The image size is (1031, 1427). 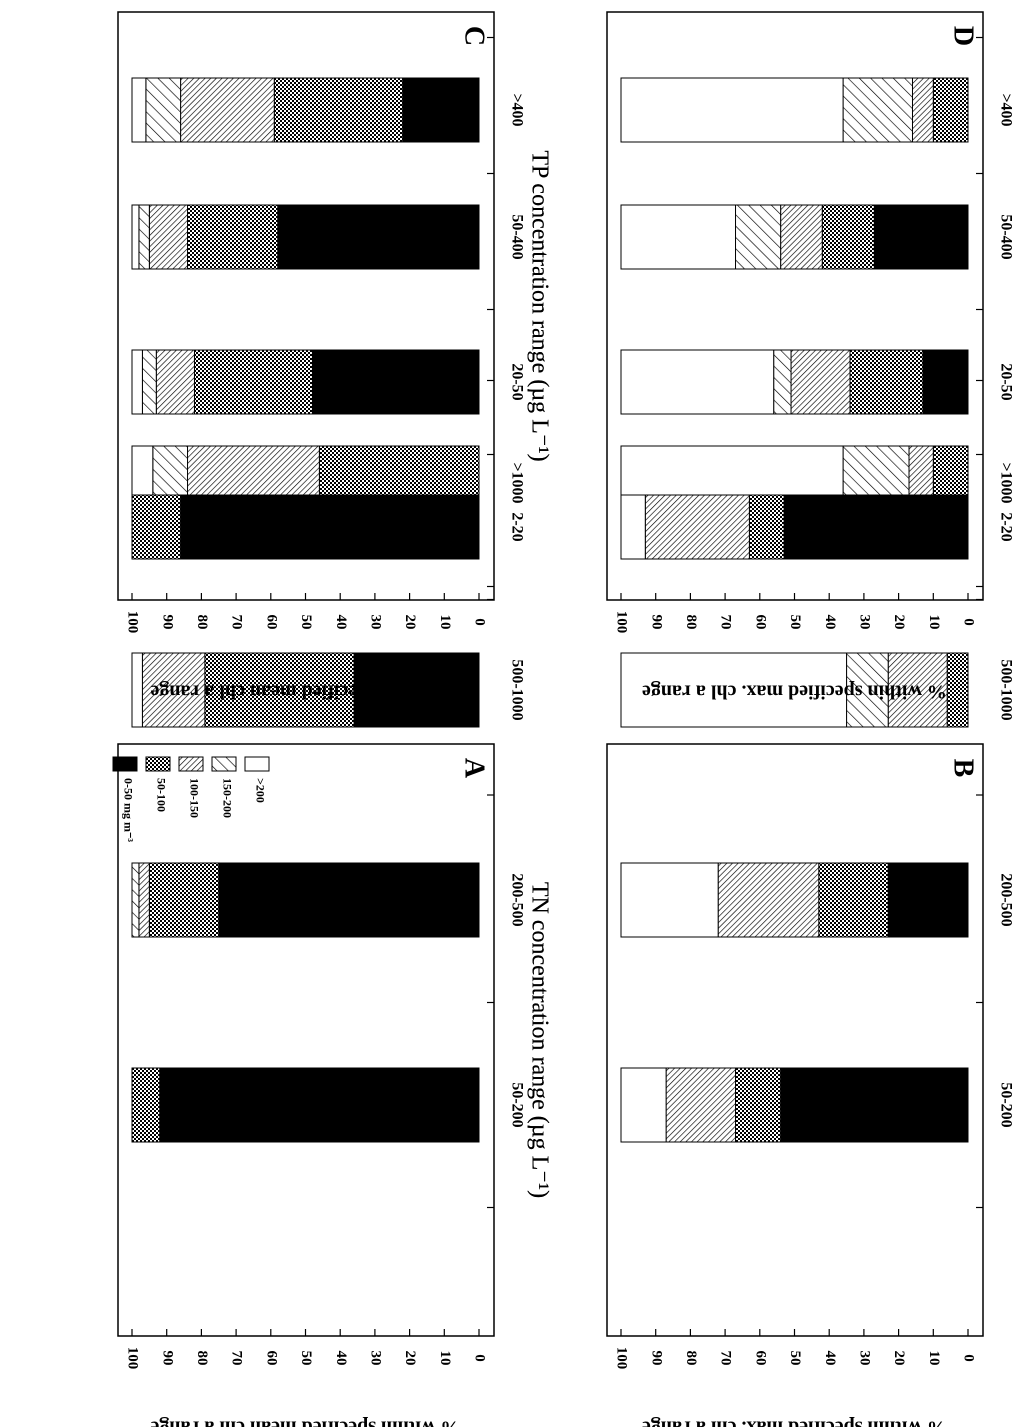 I want to click on panel-letter: D, so click(x=963, y=36).